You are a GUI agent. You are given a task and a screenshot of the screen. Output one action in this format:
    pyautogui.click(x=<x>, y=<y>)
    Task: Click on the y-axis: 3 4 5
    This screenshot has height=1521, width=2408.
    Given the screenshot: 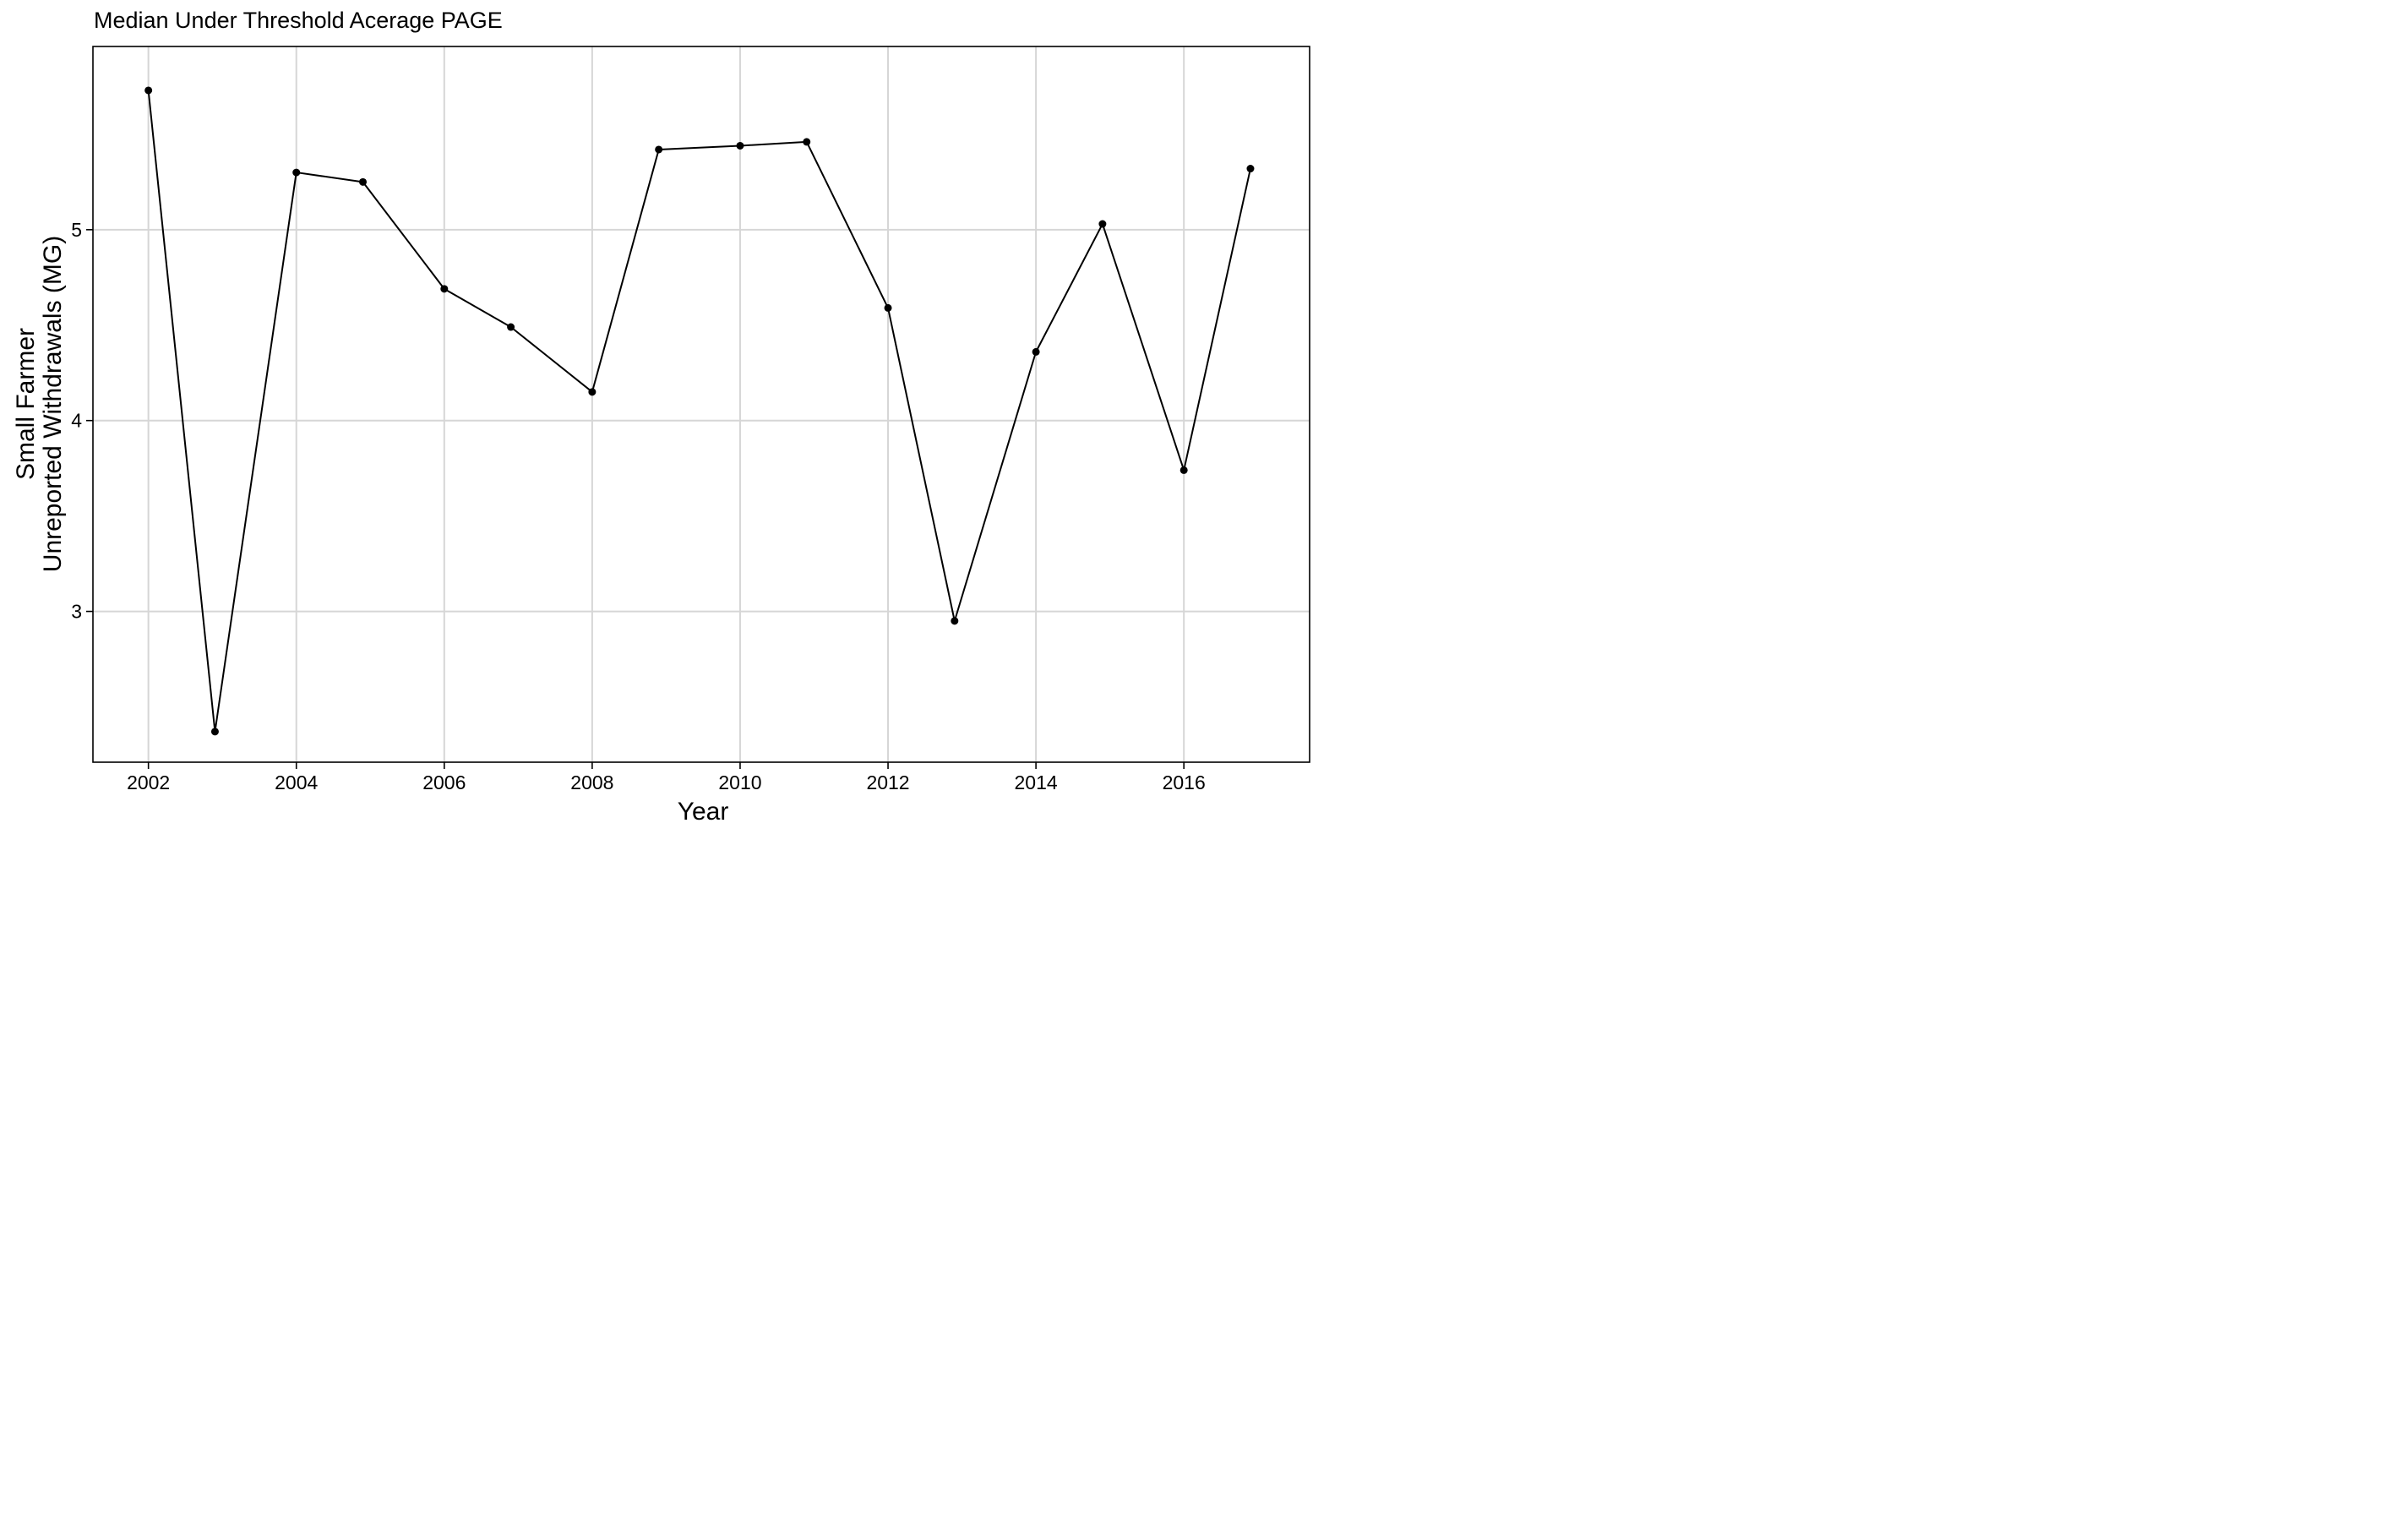 What is the action you would take?
    pyautogui.click(x=82, y=421)
    